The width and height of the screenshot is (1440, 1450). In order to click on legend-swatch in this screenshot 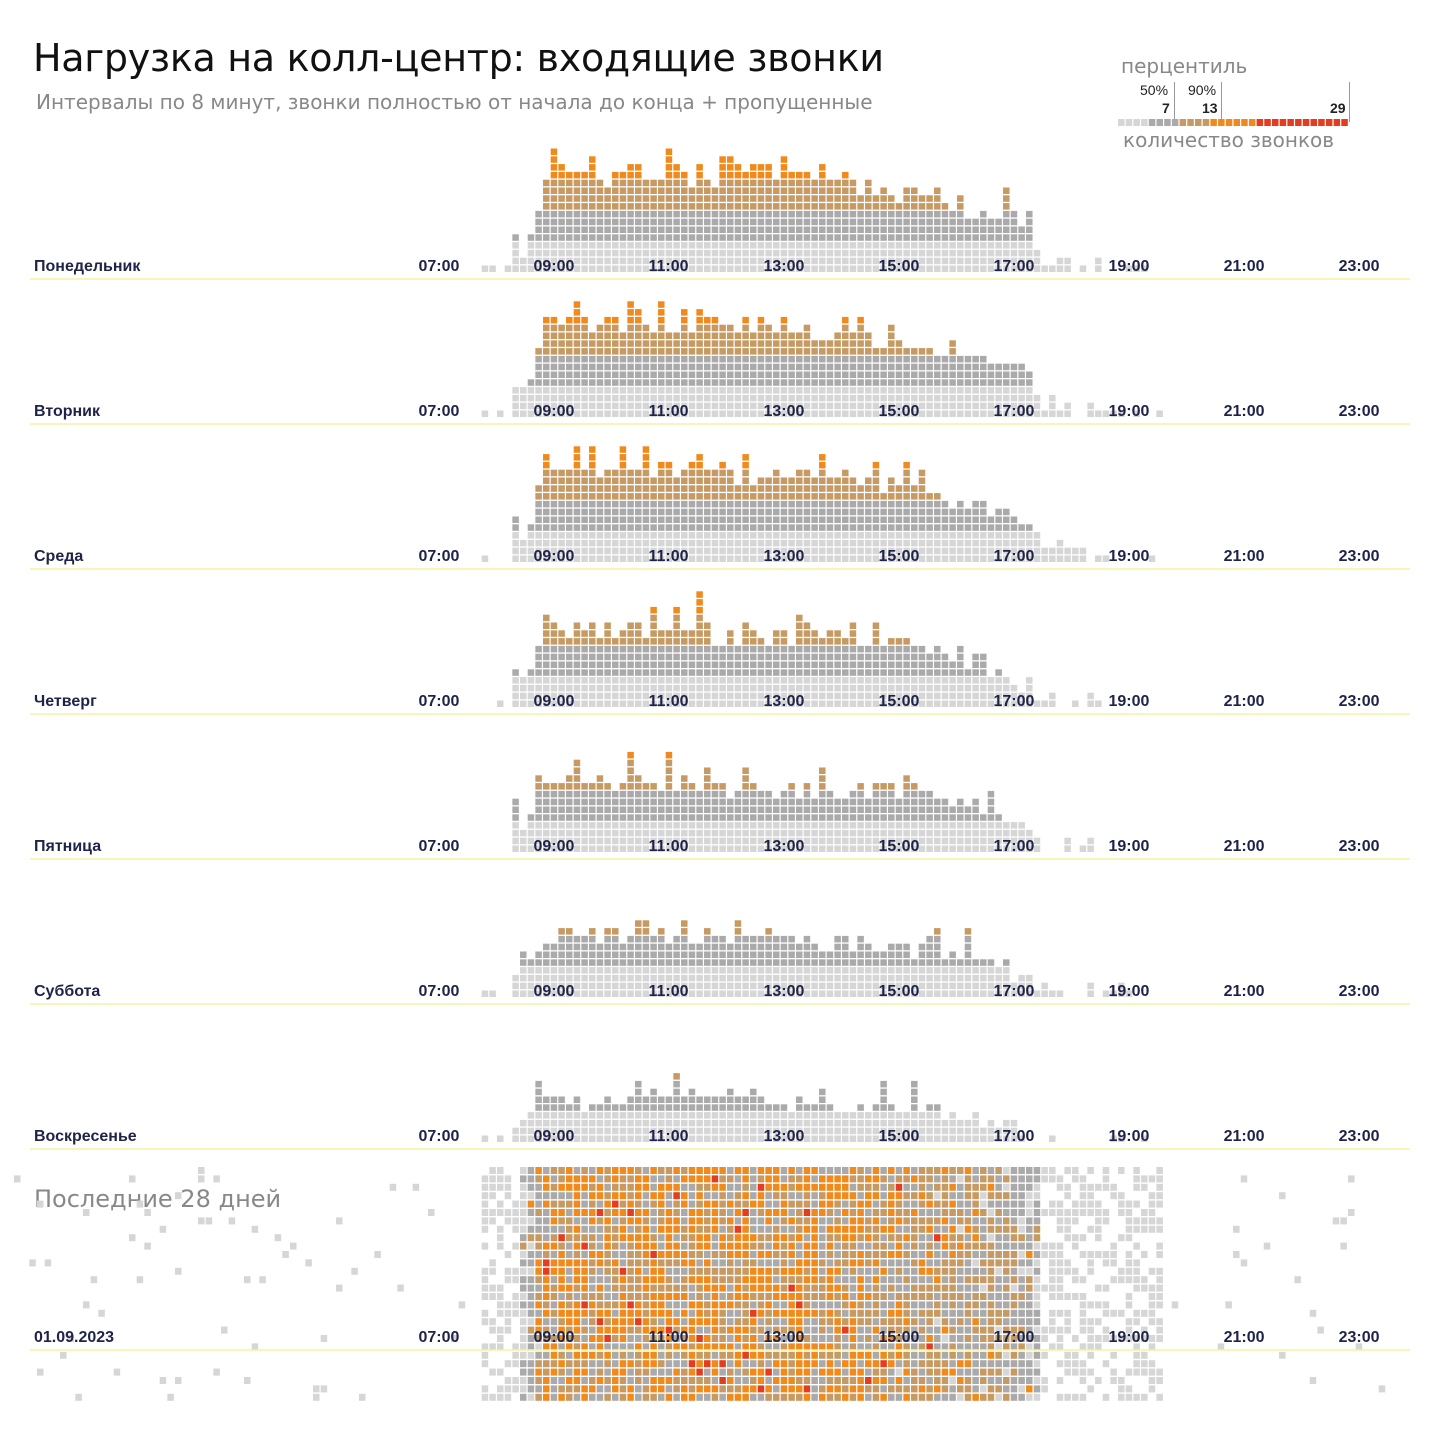, I will do `click(1252, 122)`.